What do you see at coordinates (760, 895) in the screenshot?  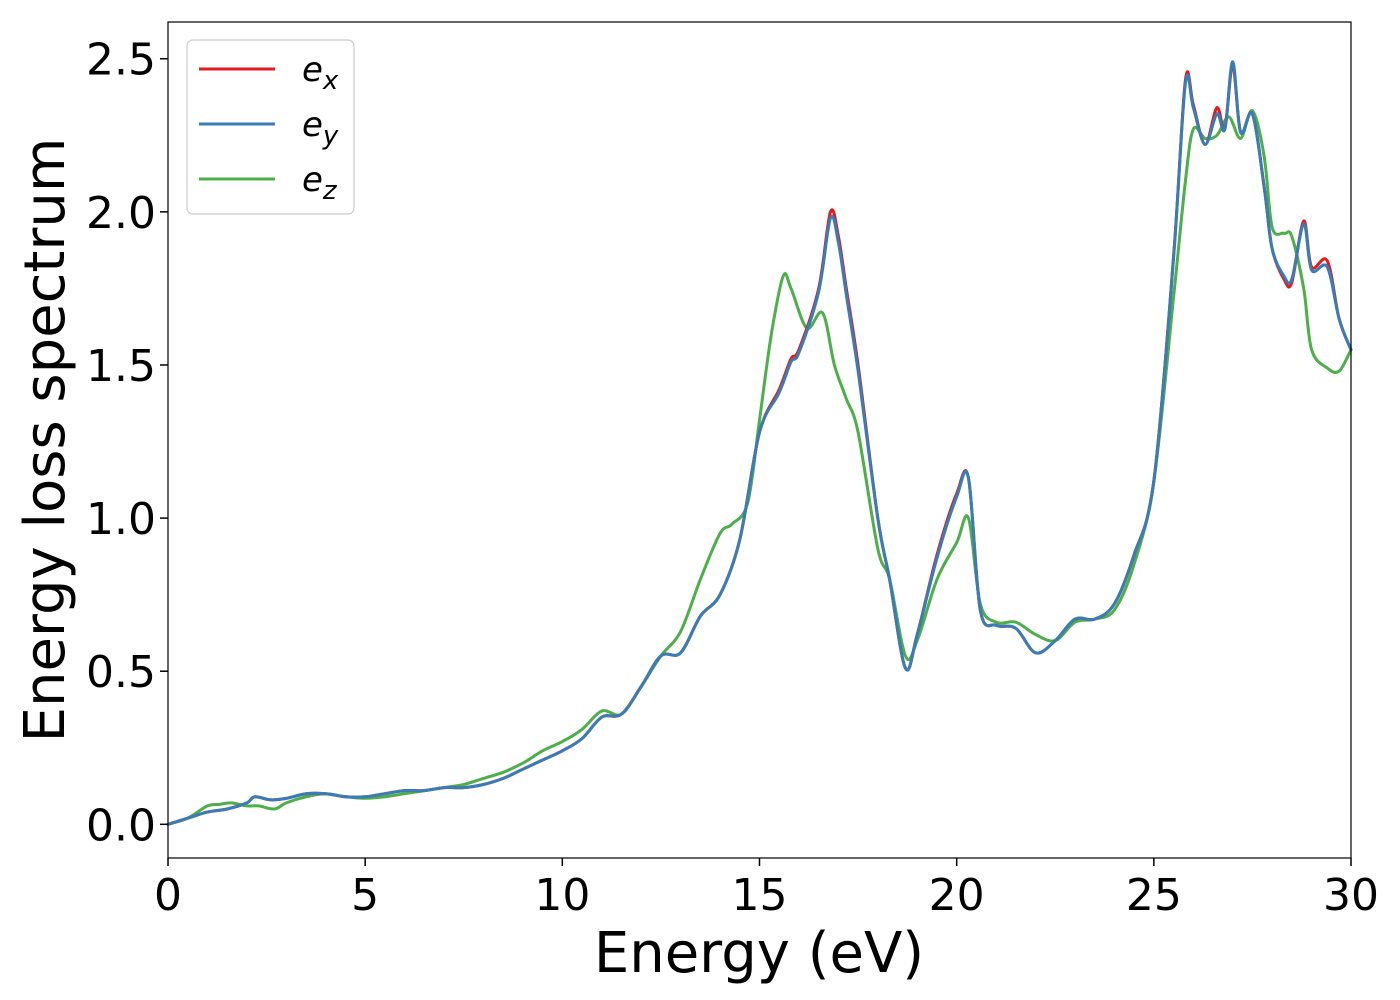 I see `x-tick-label: 15` at bounding box center [760, 895].